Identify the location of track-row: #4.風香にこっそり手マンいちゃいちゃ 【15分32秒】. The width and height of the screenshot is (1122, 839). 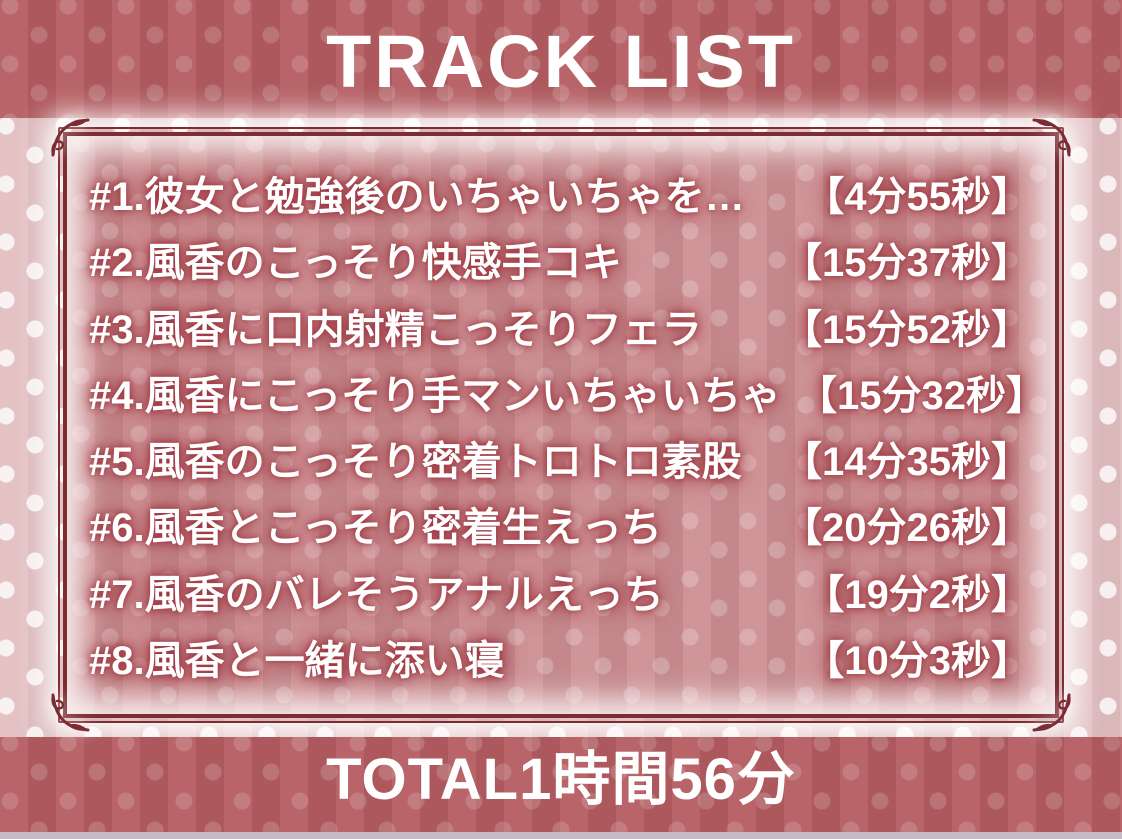
(567, 396).